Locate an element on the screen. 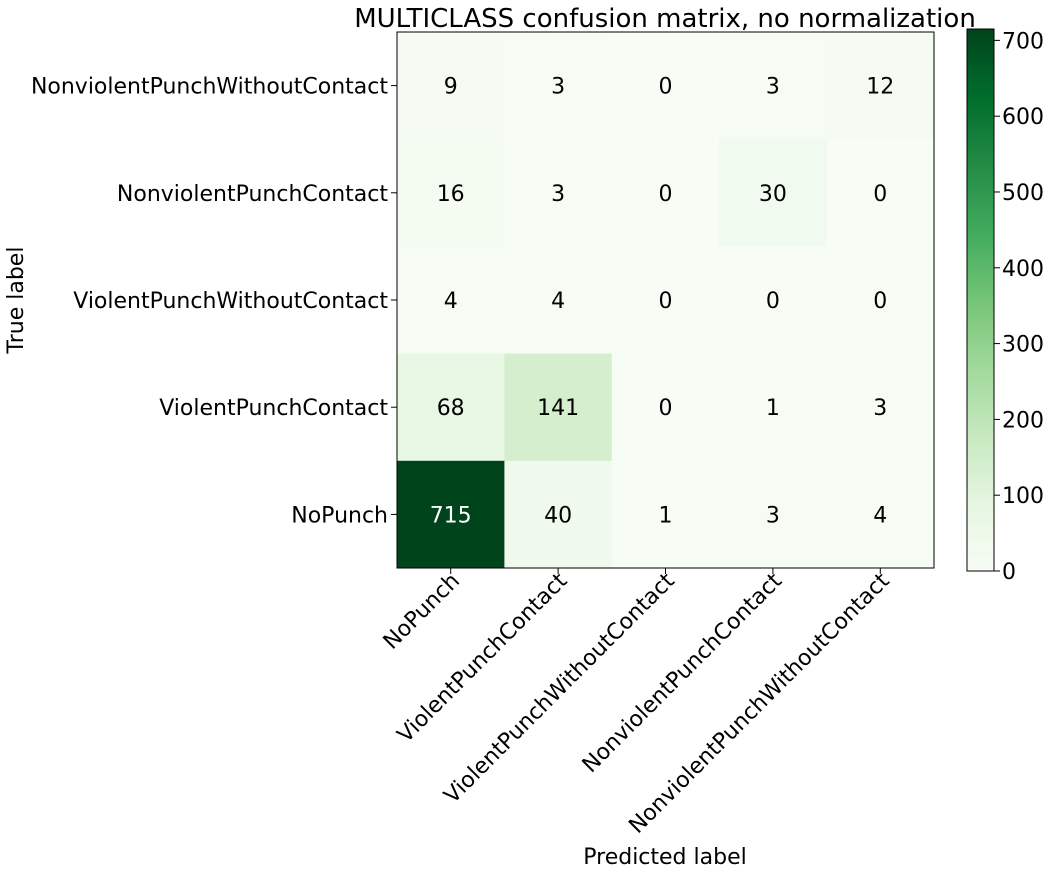 This screenshot has height=874, width=1049. colorbar-tick-label: 500 is located at coordinates (1023, 193).